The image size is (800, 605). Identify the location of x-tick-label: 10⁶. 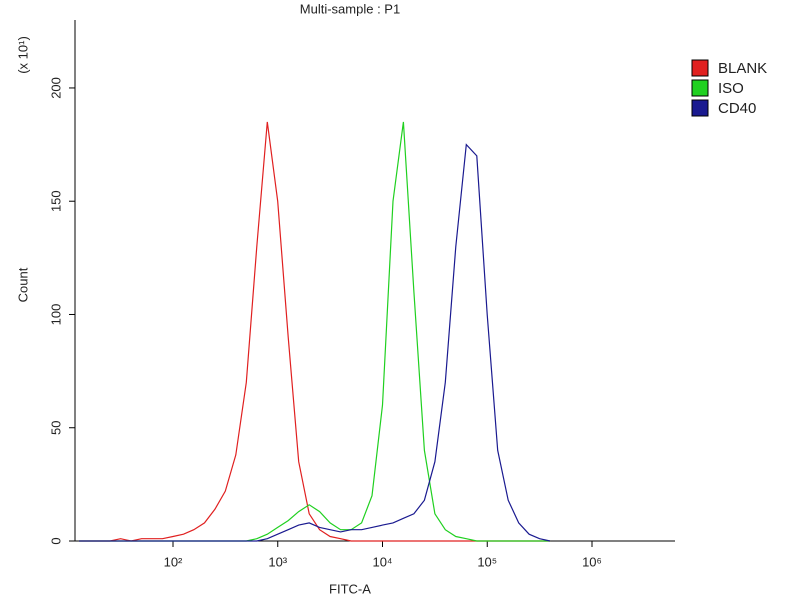
(592, 561).